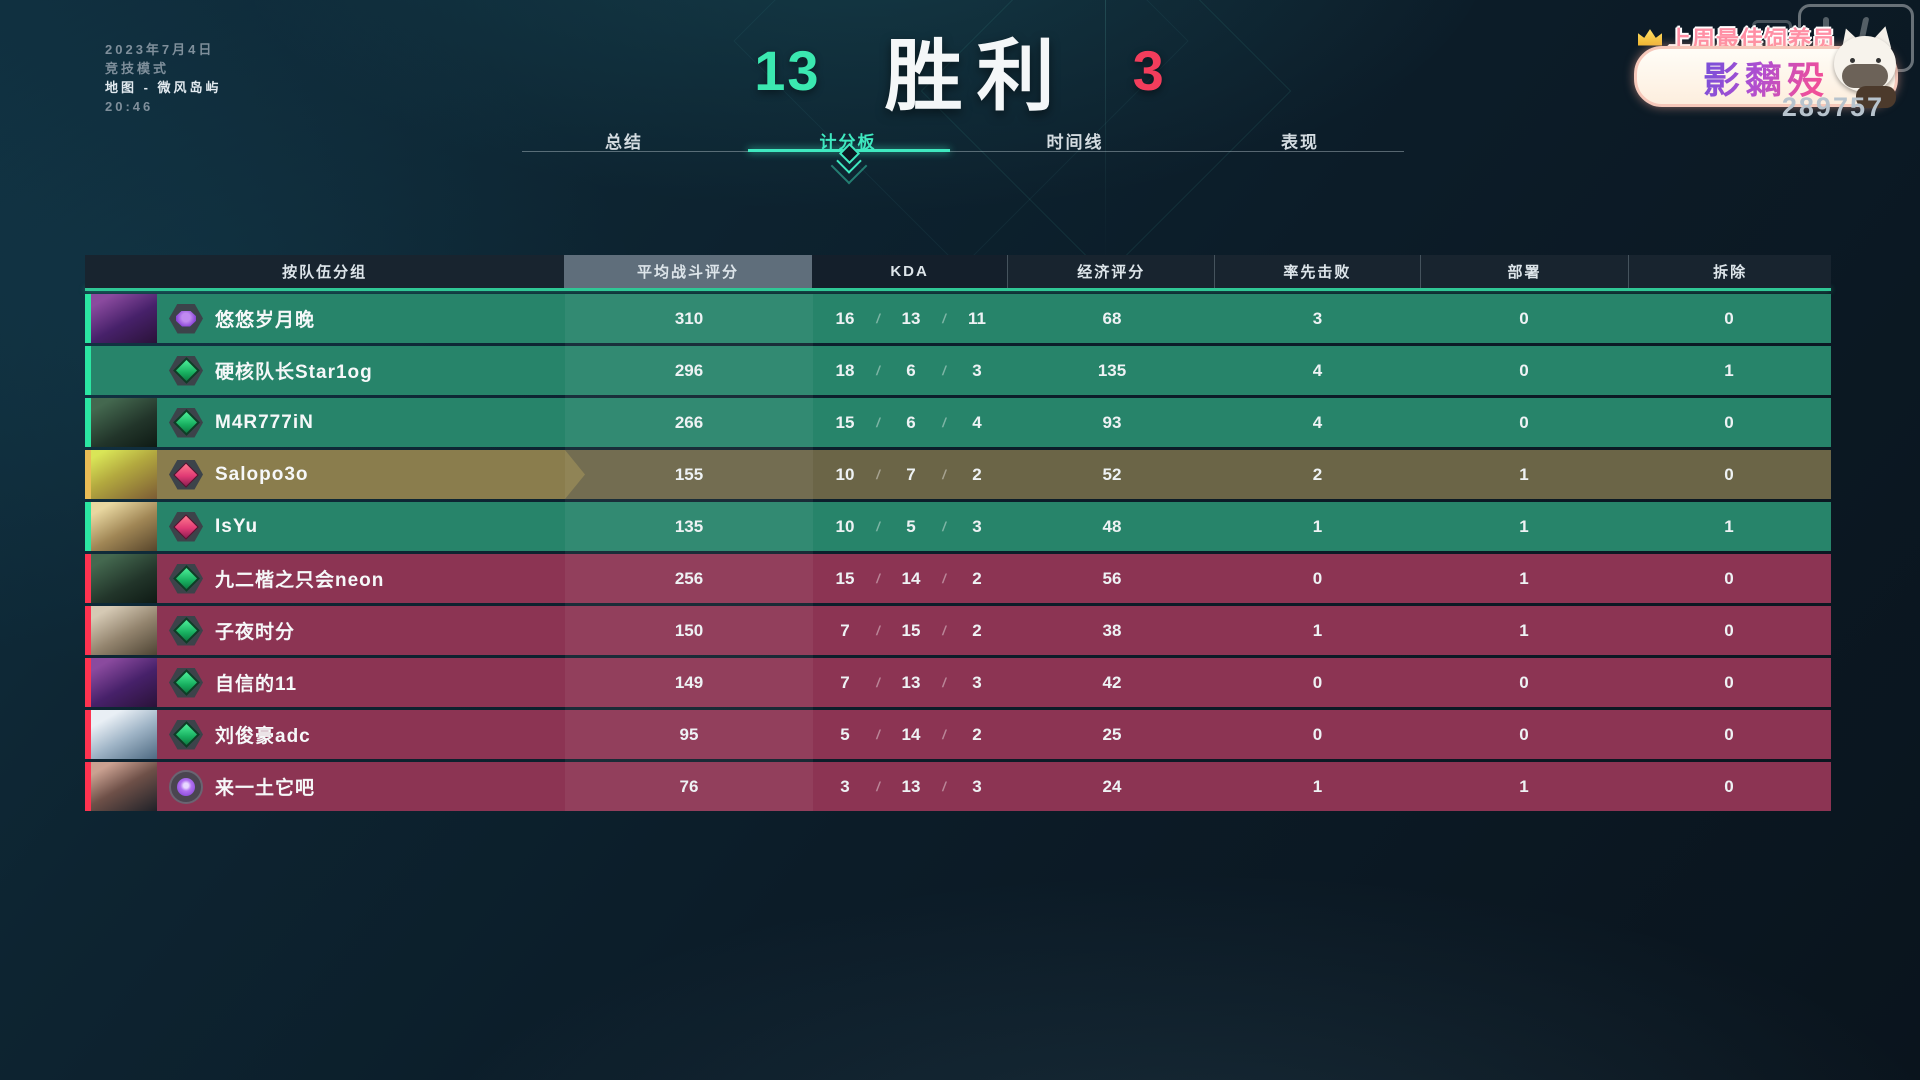 This screenshot has width=1920, height=1080. I want to click on team-score-left: 13, so click(787, 70).